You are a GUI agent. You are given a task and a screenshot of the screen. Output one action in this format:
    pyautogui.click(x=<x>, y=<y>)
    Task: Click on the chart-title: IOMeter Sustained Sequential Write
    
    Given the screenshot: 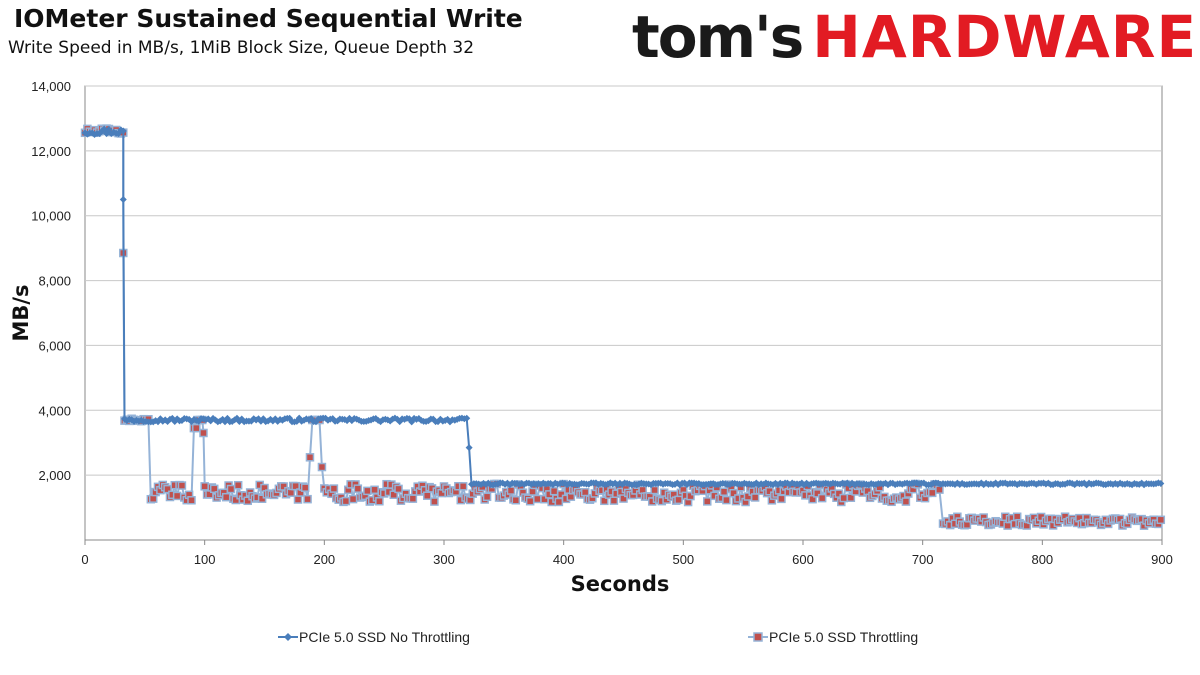 What is the action you would take?
    pyautogui.click(x=268, y=18)
    